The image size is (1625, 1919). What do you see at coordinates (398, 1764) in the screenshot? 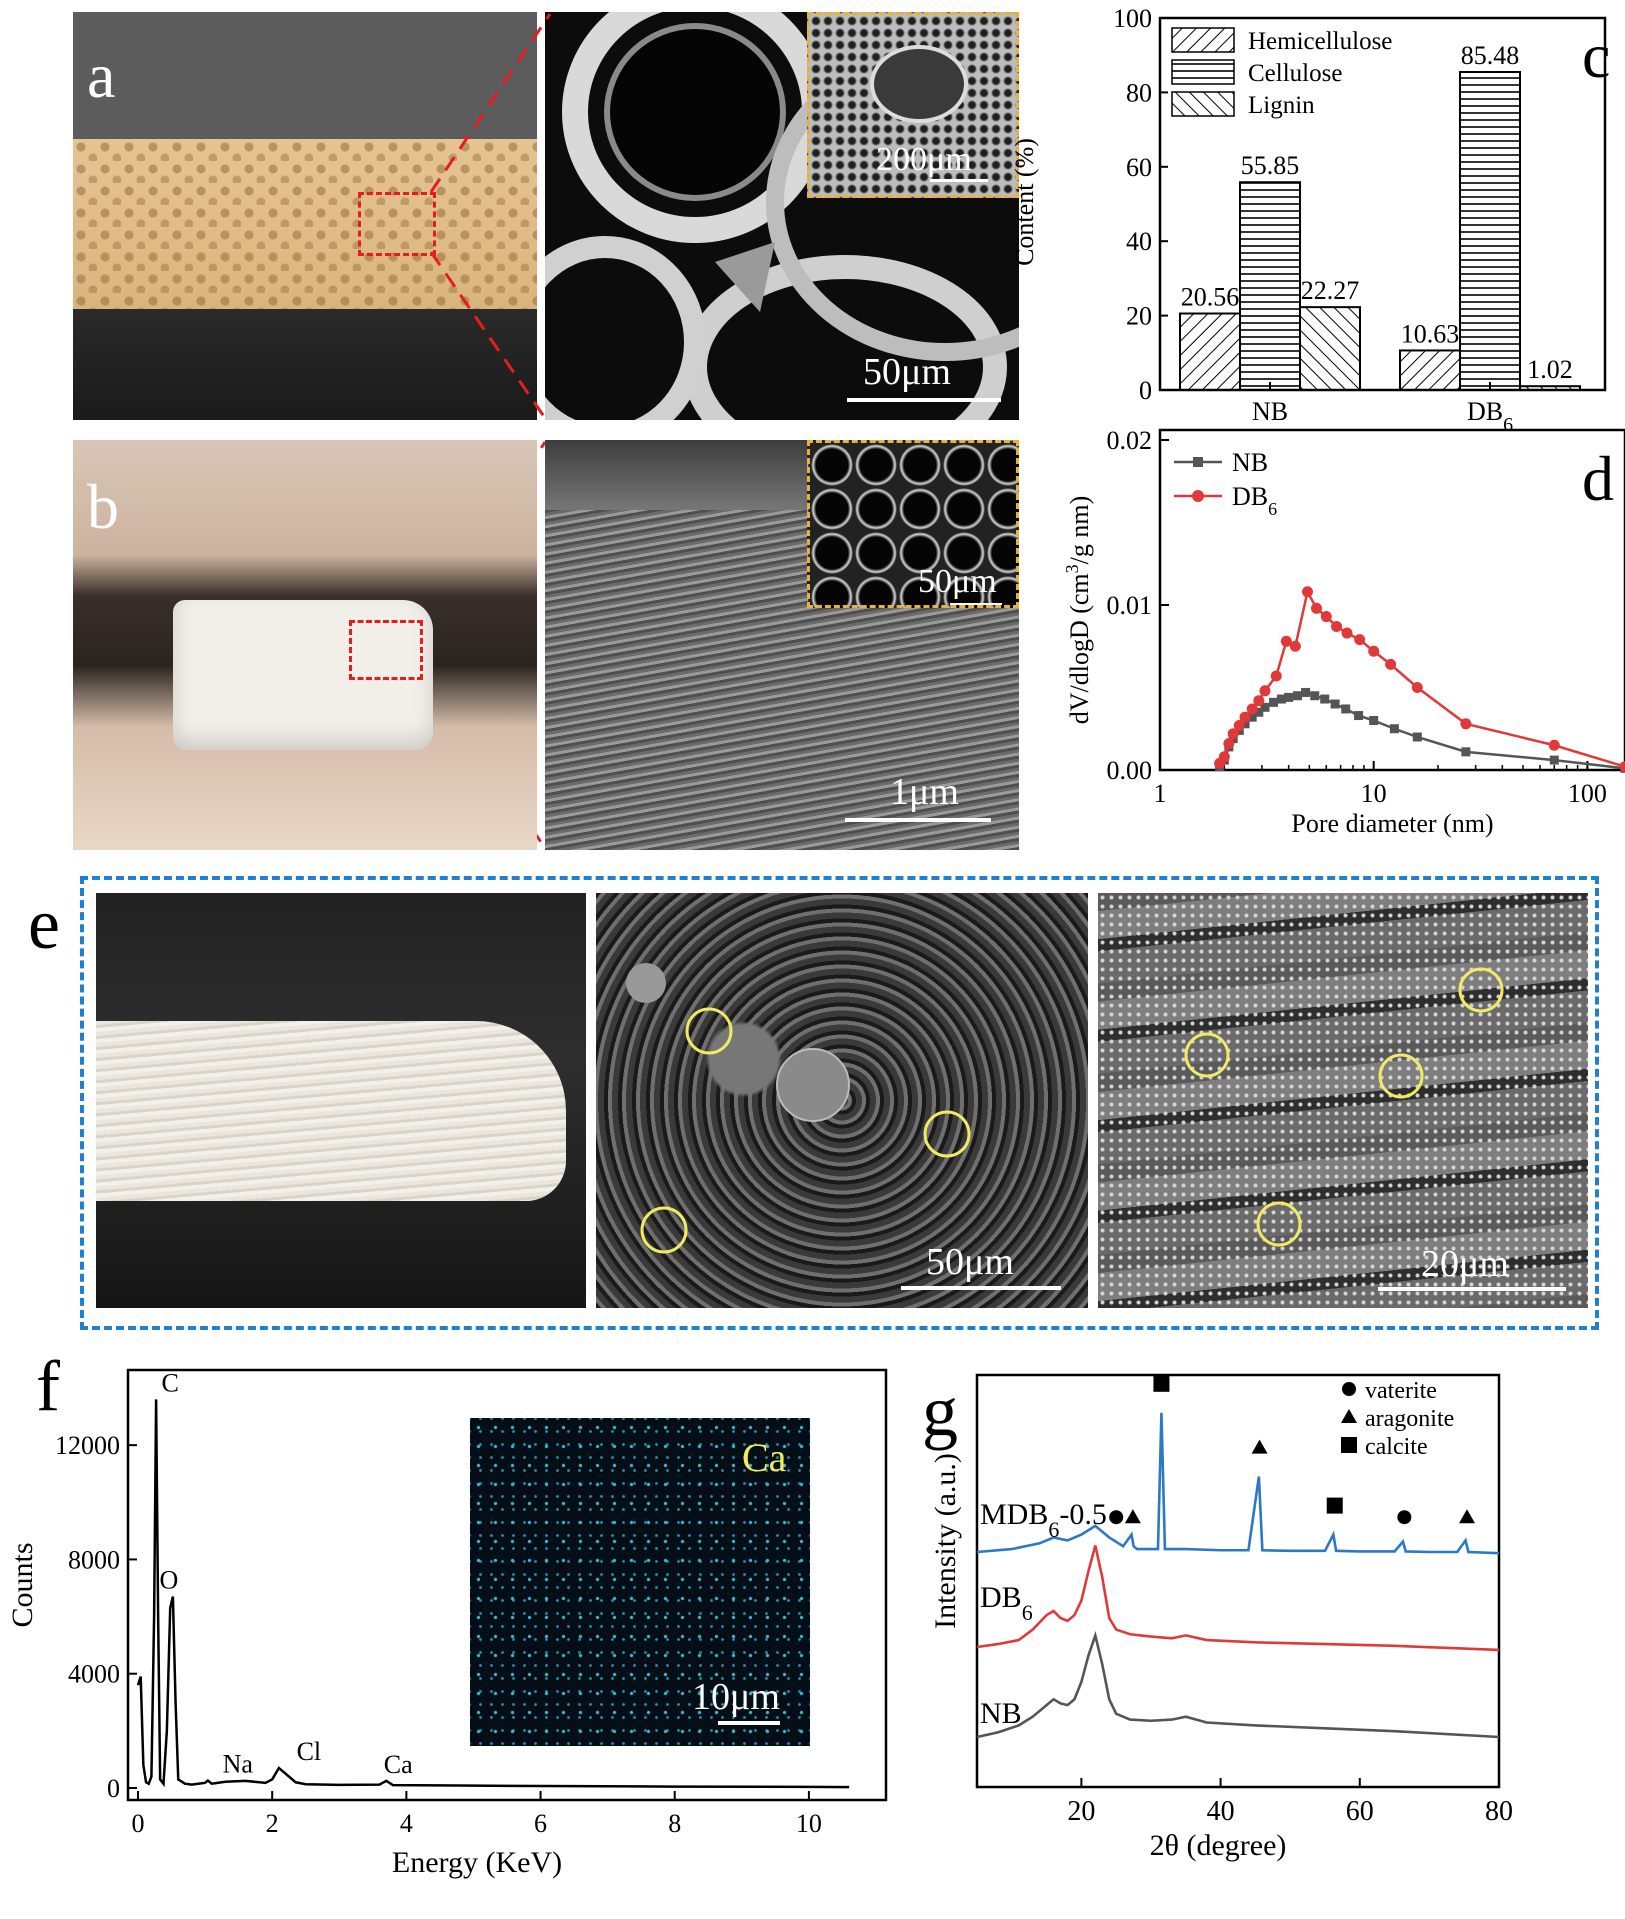
I see `peak-label-ca: Ca` at bounding box center [398, 1764].